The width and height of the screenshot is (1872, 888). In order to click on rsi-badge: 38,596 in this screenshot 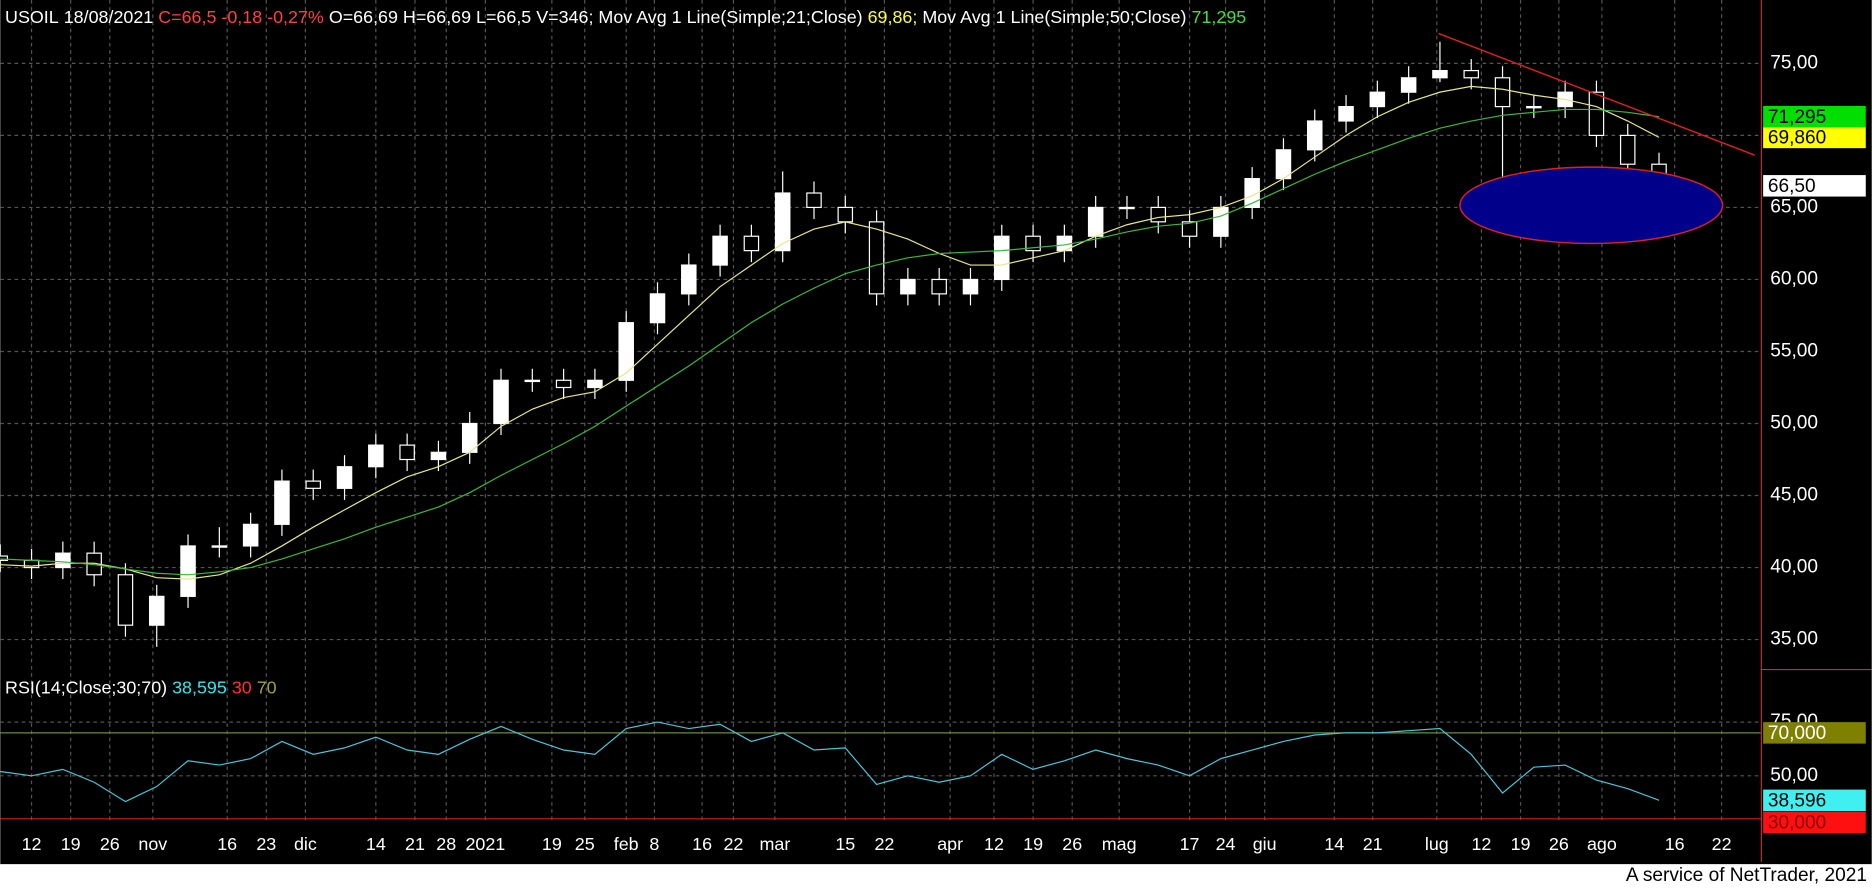, I will do `click(1797, 801)`.